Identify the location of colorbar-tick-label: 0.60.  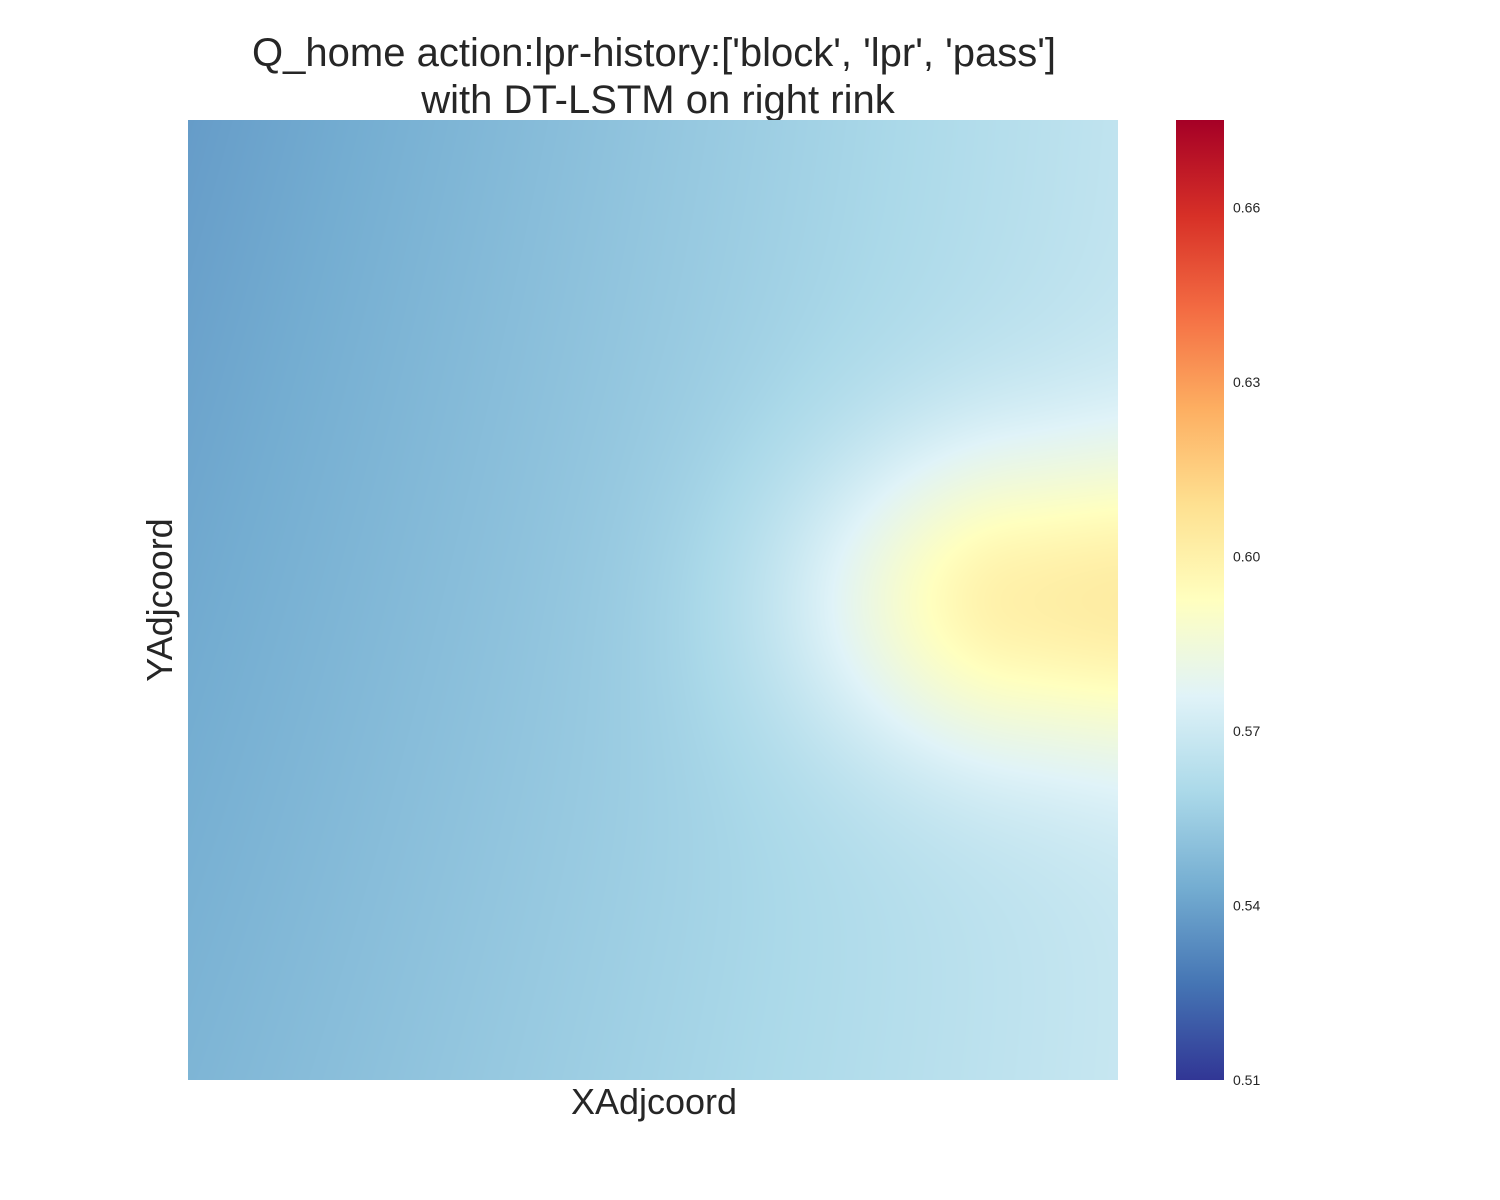
(1246, 556).